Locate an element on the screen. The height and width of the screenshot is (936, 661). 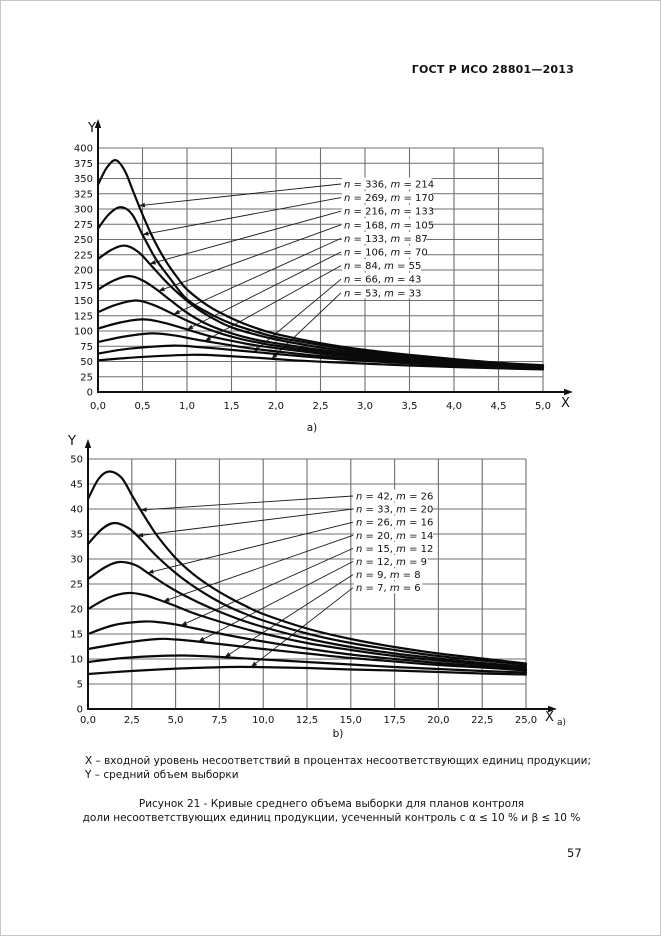
svg-text: 10,0 is located at coordinates (263, 720).